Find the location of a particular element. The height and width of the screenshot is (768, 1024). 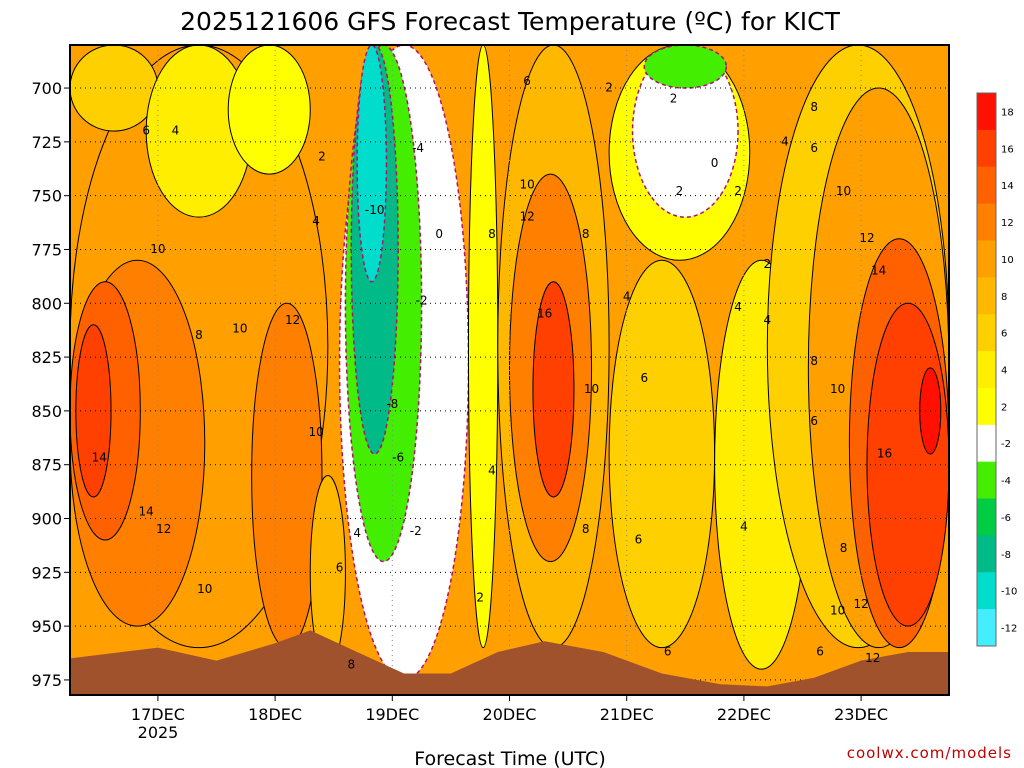

contour-label-42: 2 is located at coordinates (768, 264).